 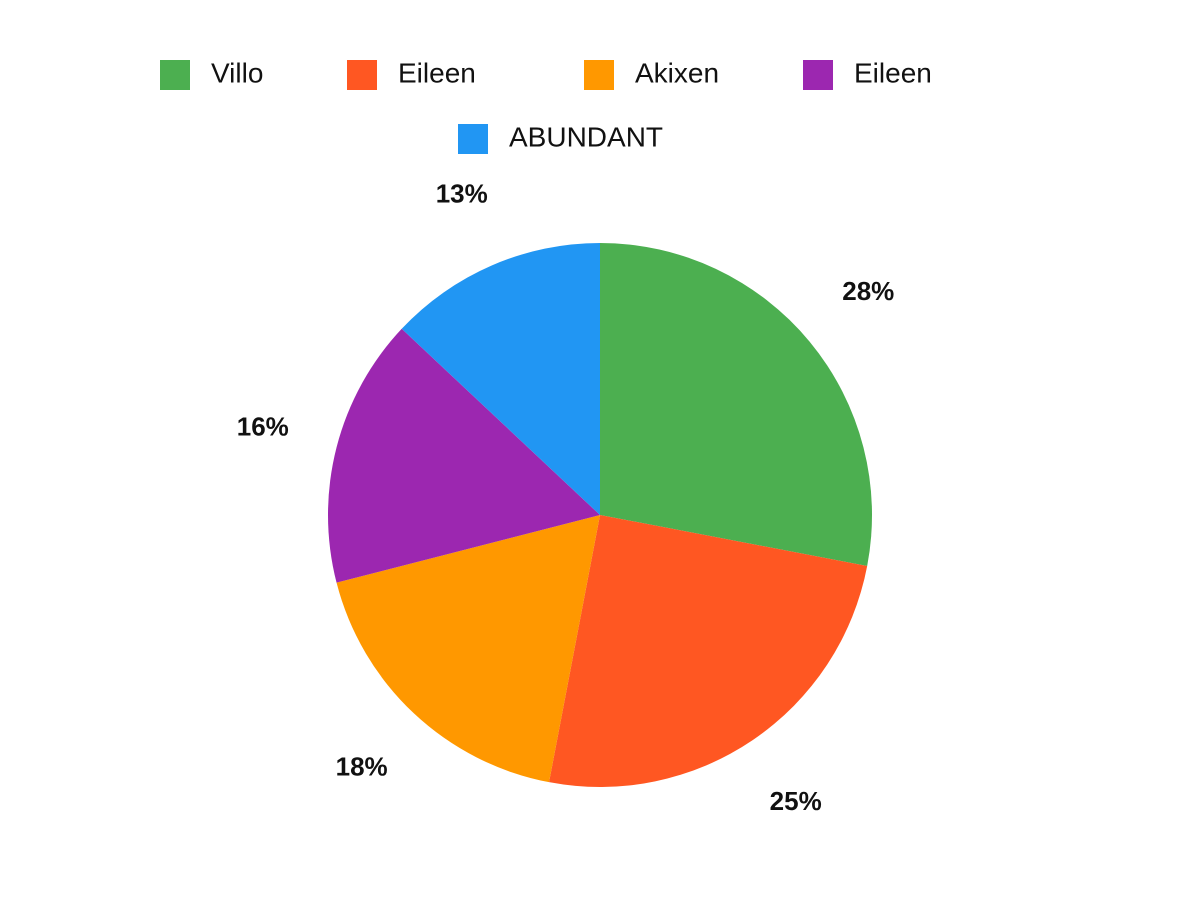 I want to click on slice-label: 25%, so click(x=796, y=801).